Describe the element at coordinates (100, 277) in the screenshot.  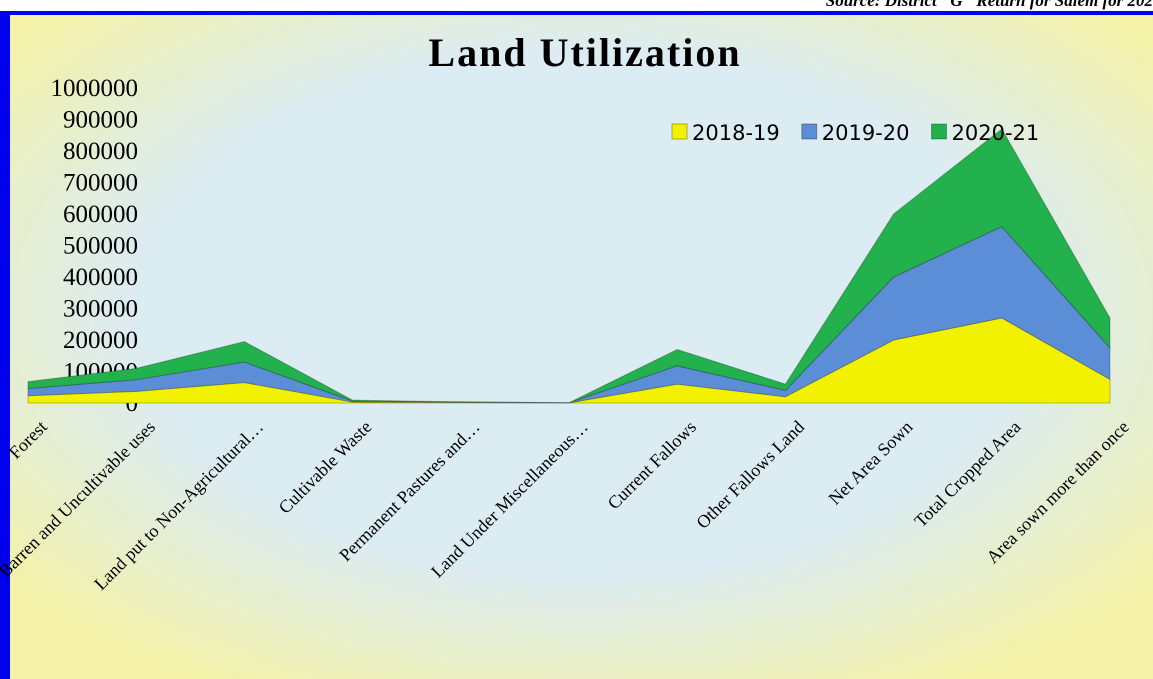
I see `y-tick-label: 400000` at that location.